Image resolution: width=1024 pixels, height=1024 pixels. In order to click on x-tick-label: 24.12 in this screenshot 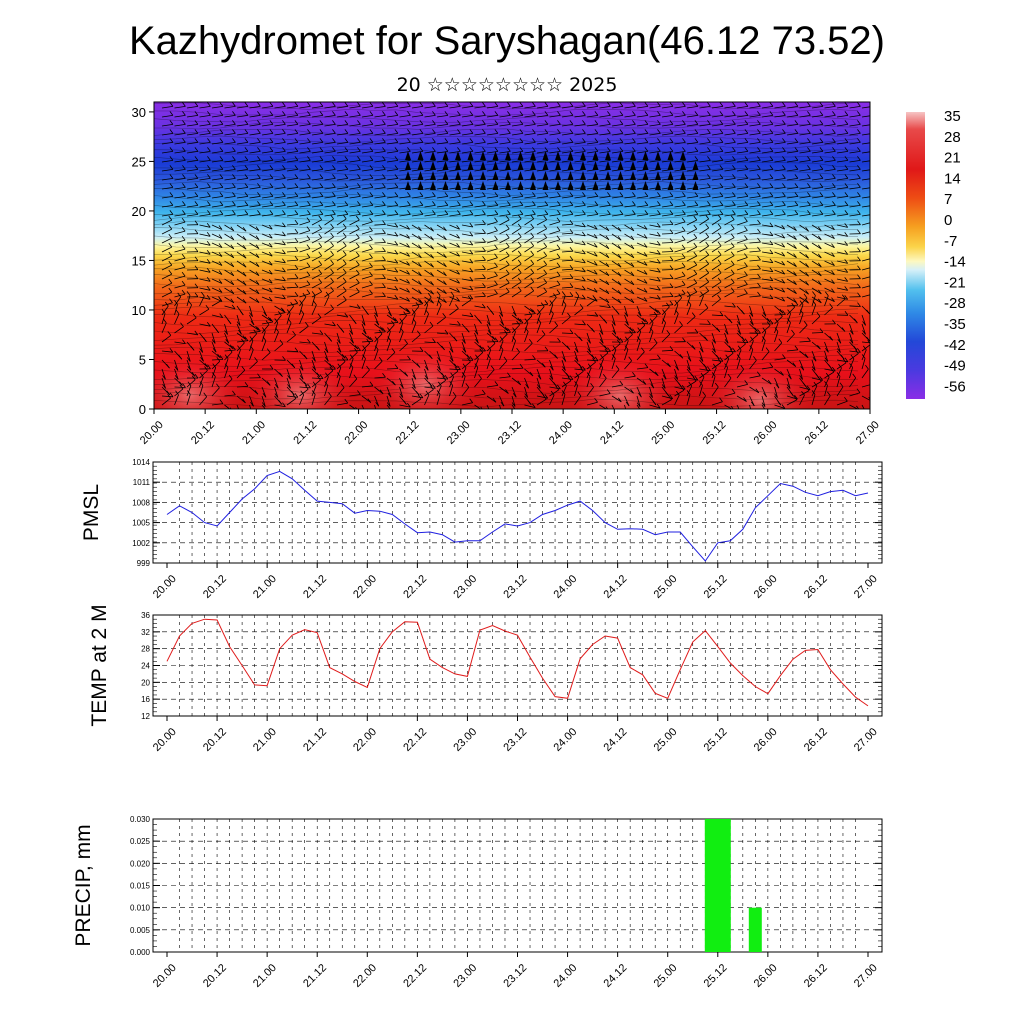, I will do `click(616, 976)`.